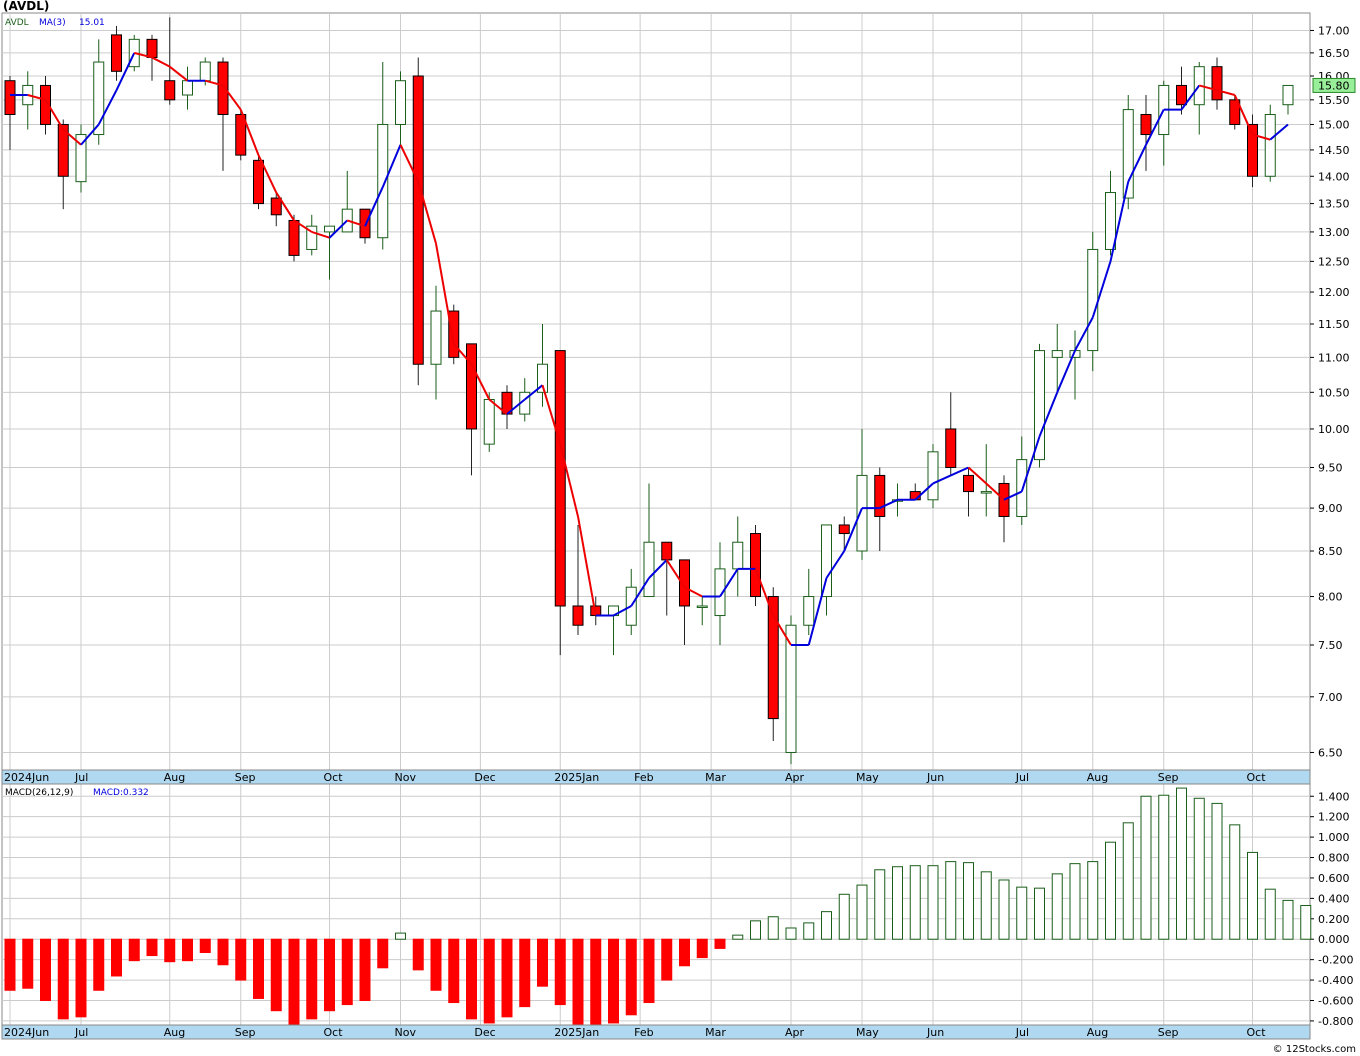  I want to click on price-tick-label: 7.50, so click(1330, 645).